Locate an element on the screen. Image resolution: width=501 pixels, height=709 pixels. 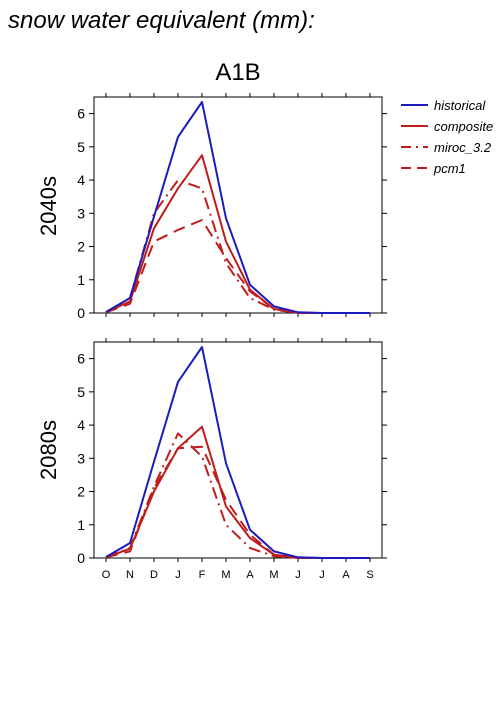
scenario-label: A1B is located at coordinates (237, 72).